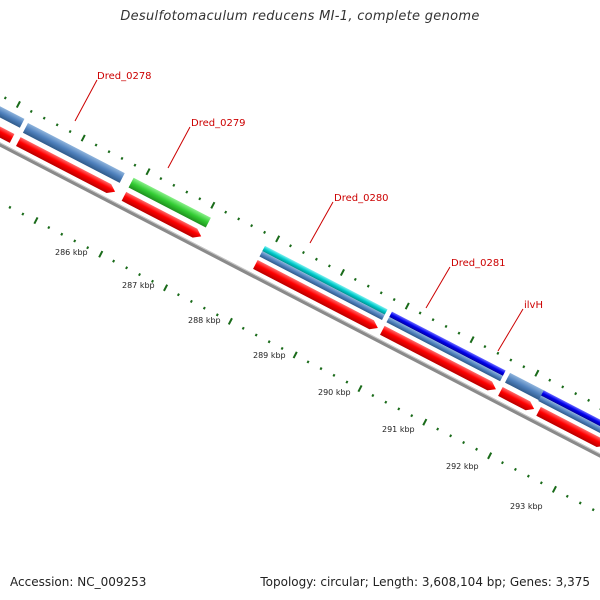  Describe the element at coordinates (552, 405) in the screenshot. I see `feature-ilvh` at that location.